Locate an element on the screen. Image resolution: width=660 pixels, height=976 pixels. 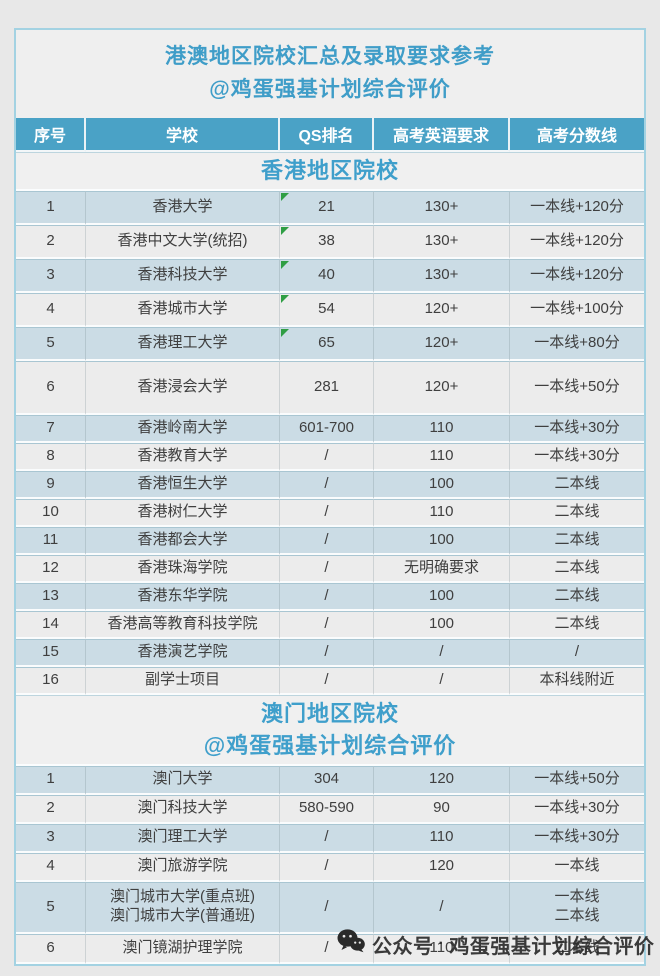
table-row: 2 澳门科技大学 580-590 90 一本线+30分 is located at coordinates (330, 809).